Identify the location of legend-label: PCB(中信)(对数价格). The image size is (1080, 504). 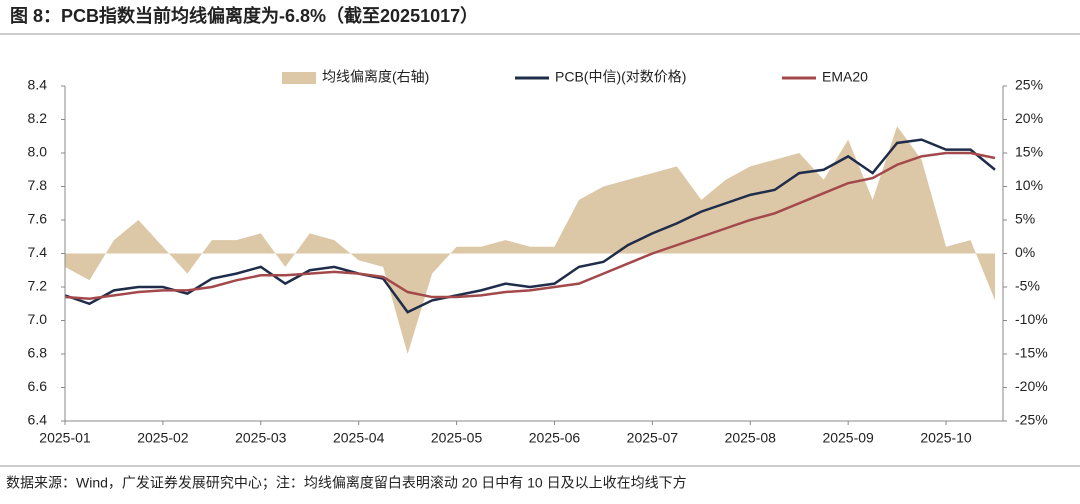
(620, 77).